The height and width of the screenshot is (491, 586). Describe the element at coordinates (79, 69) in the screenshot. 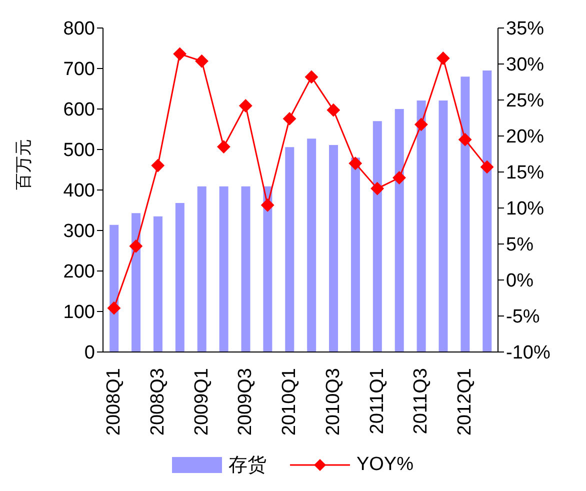

I see `y-tick-label: 700` at that location.